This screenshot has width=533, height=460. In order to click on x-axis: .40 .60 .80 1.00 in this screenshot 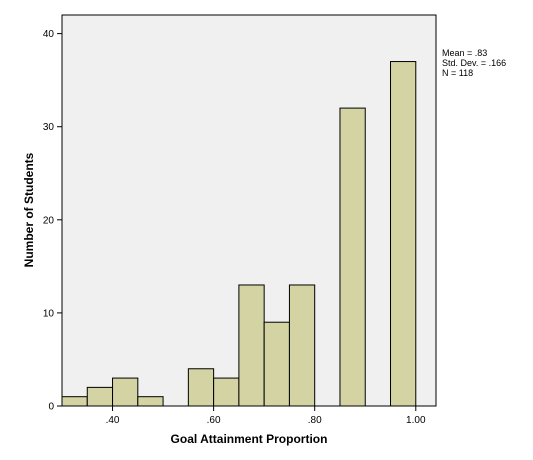, I will do `click(266, 416)`.